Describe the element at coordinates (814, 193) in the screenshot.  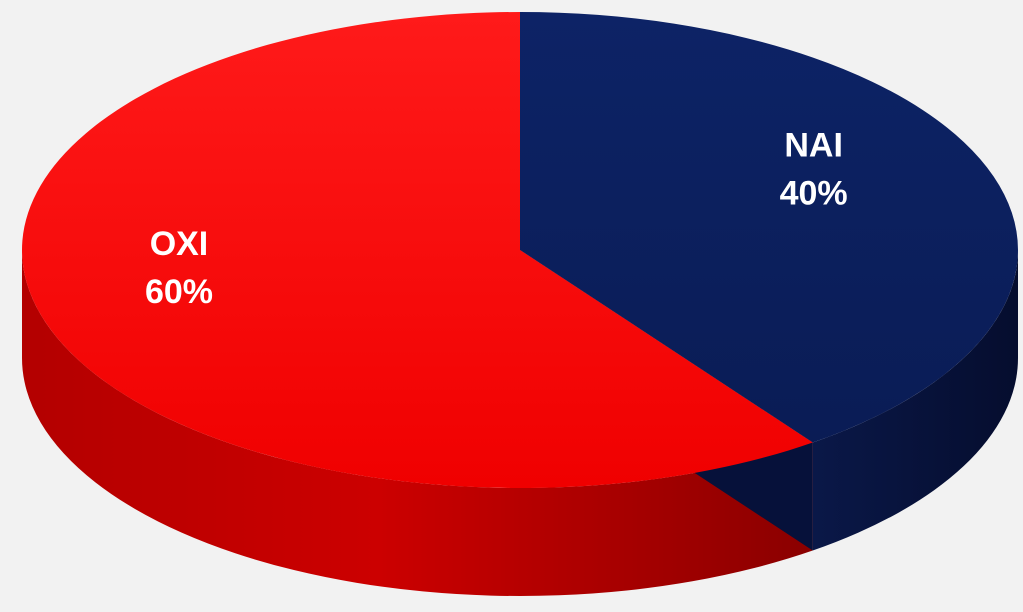
I see `slice-value-nai: 40%` at that location.